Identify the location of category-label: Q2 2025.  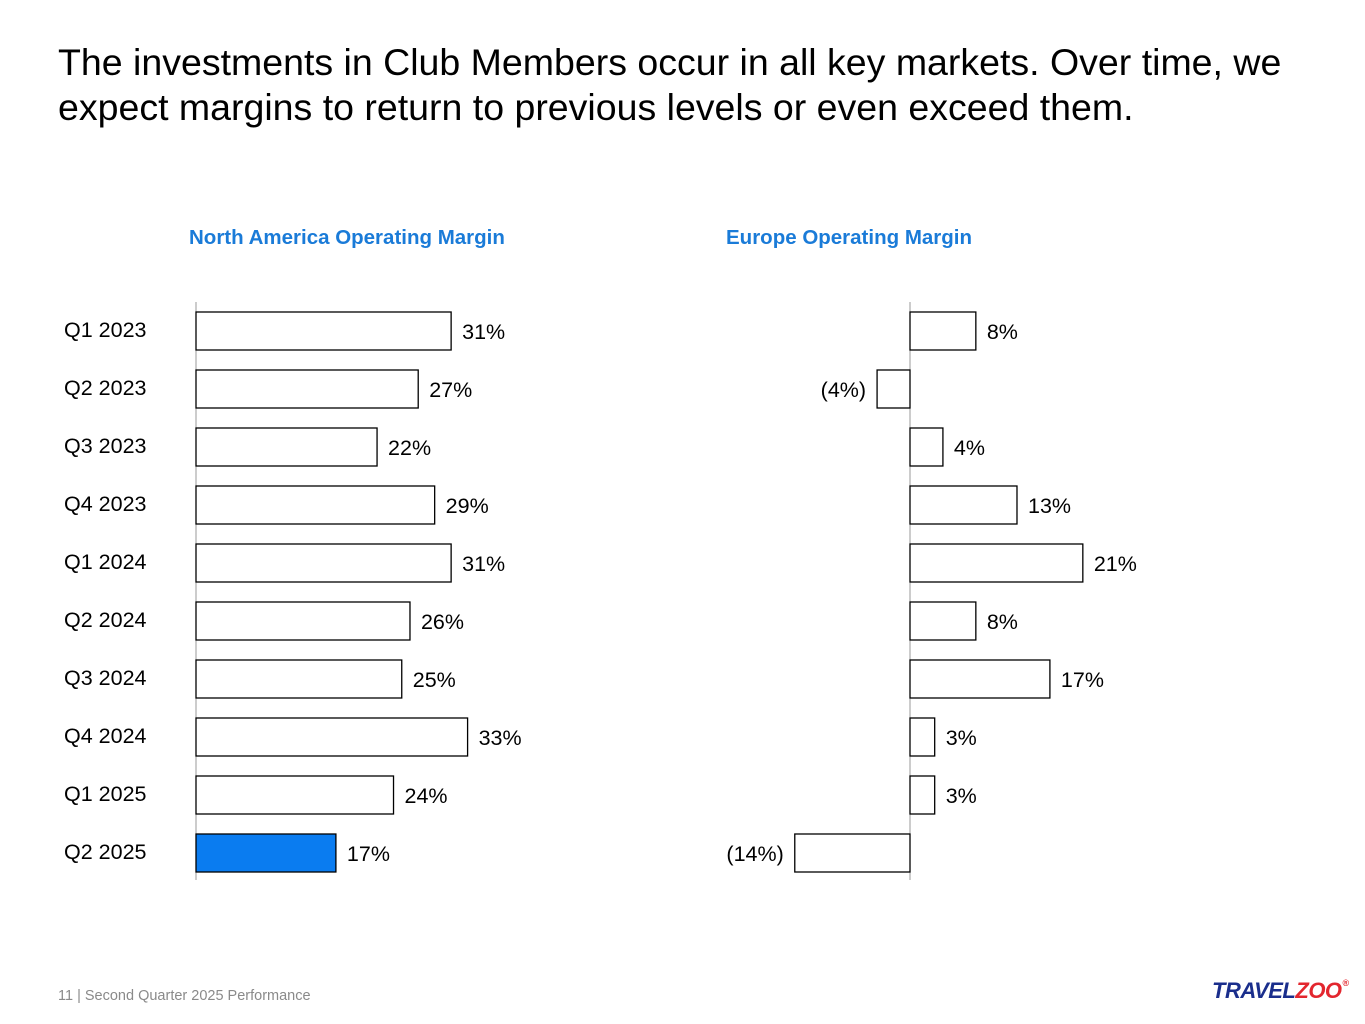
(105, 852).